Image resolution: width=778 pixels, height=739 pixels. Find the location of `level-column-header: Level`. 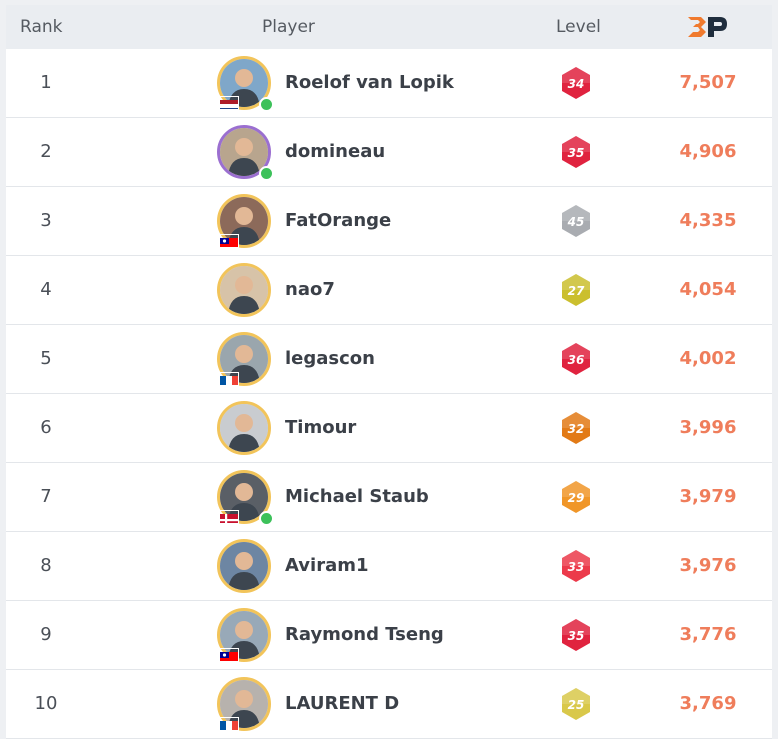

level-column-header: Level is located at coordinates (578, 27).